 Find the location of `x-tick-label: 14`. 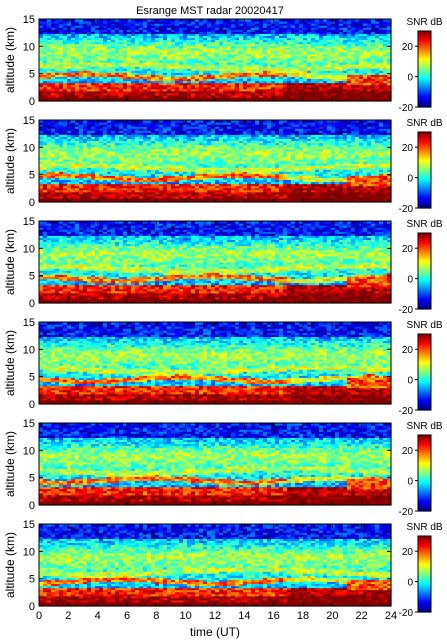

x-tick-label: 14 is located at coordinates (244, 616).